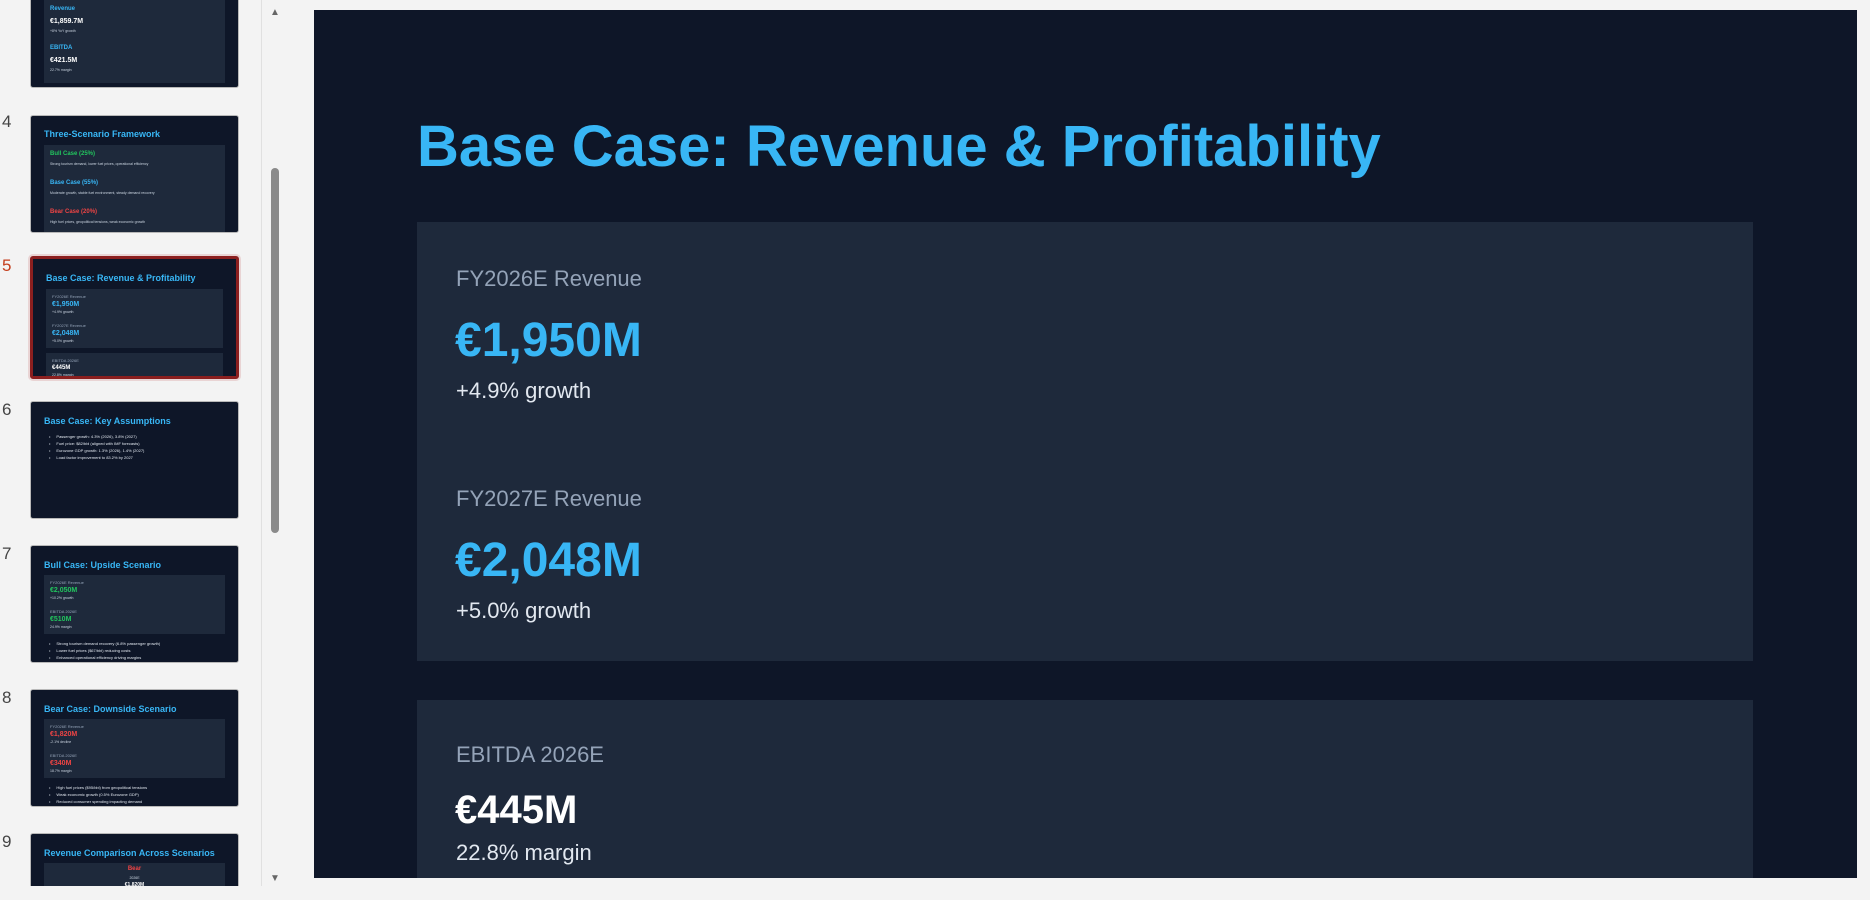 Image resolution: width=1870 pixels, height=900 pixels. What do you see at coordinates (61, 368) in the screenshot?
I see `thumb-value: €445M` at bounding box center [61, 368].